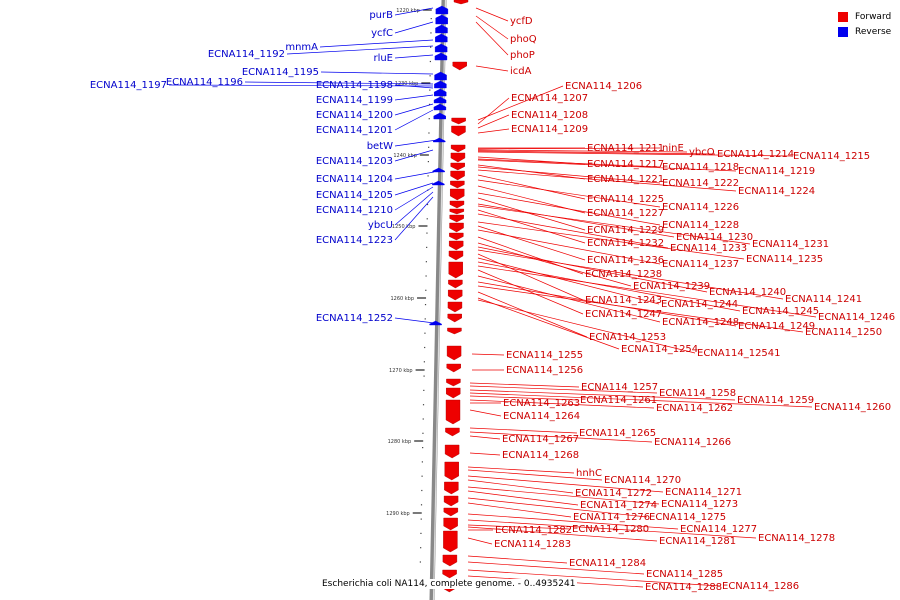 Image resolution: width=900 pixels, height=600 pixels. What do you see at coordinates (128, 85) in the screenshot?
I see `reverse-gene-label: ECNA114_1197` at bounding box center [128, 85].